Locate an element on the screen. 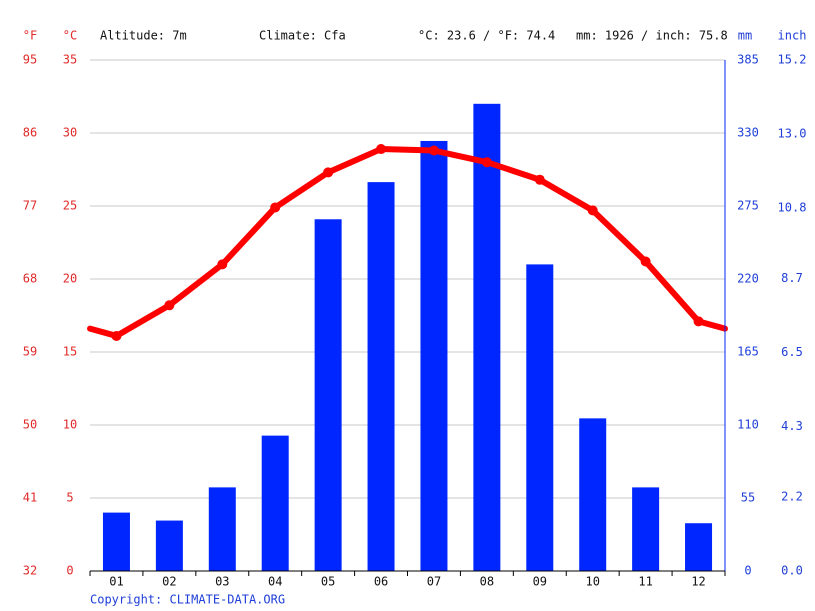 Image resolution: width=815 pixels, height=611 pixels. x-tick-label: 08 is located at coordinates (487, 582).